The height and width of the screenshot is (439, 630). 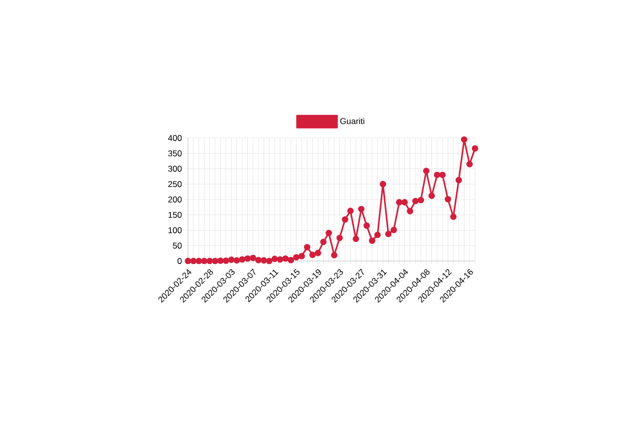 What do you see at coordinates (175, 199) in the screenshot?
I see `y-tick-label: 200` at bounding box center [175, 199].